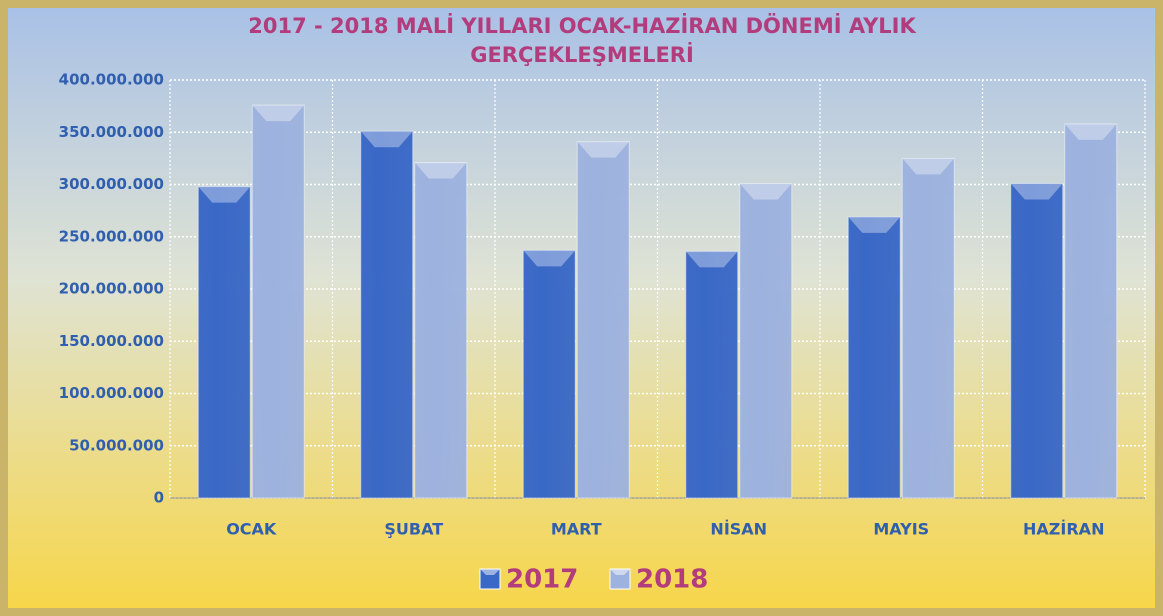  I want to click on y-tick-label: 250.000.000, so click(111, 236).